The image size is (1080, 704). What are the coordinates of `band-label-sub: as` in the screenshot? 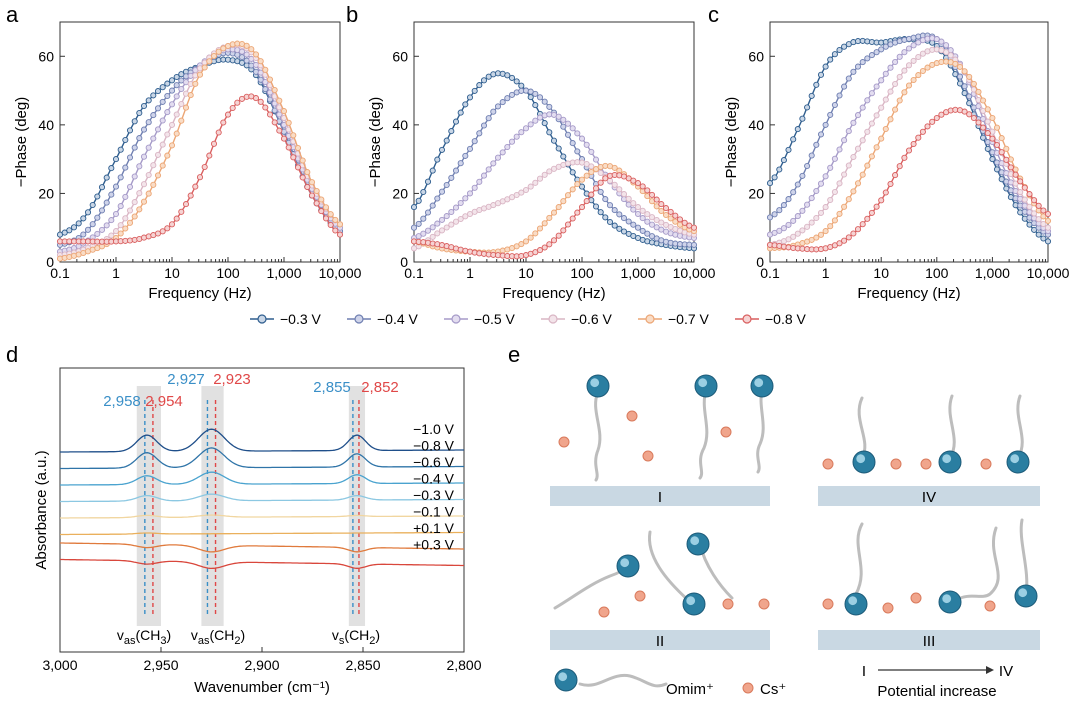 It's located at (204, 641).